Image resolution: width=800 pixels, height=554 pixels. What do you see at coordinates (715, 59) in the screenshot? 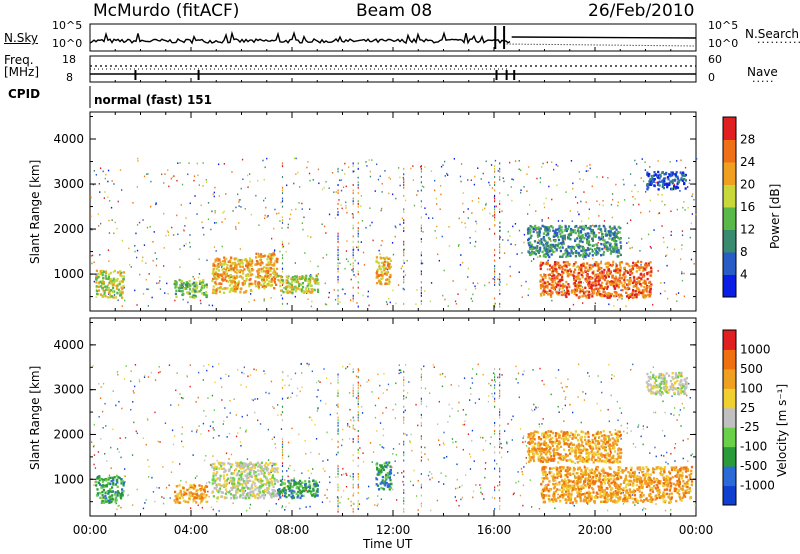
I see `nave-tick-top: 60` at bounding box center [715, 59].